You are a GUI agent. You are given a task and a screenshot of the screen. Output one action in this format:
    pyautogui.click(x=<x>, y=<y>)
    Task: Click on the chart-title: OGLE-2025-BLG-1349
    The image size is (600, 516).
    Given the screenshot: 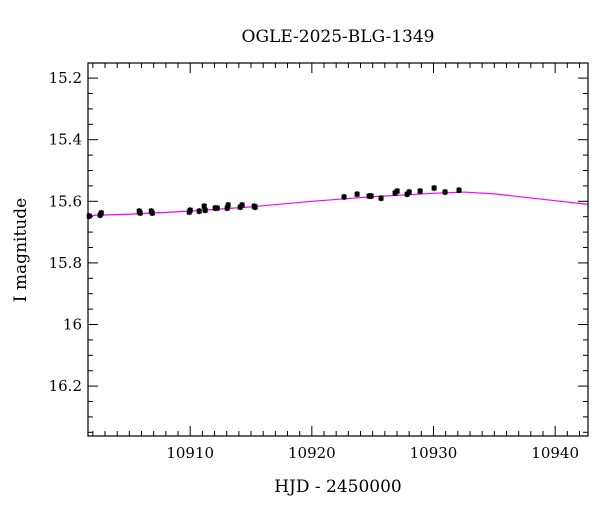 What is the action you would take?
    pyautogui.click(x=338, y=37)
    